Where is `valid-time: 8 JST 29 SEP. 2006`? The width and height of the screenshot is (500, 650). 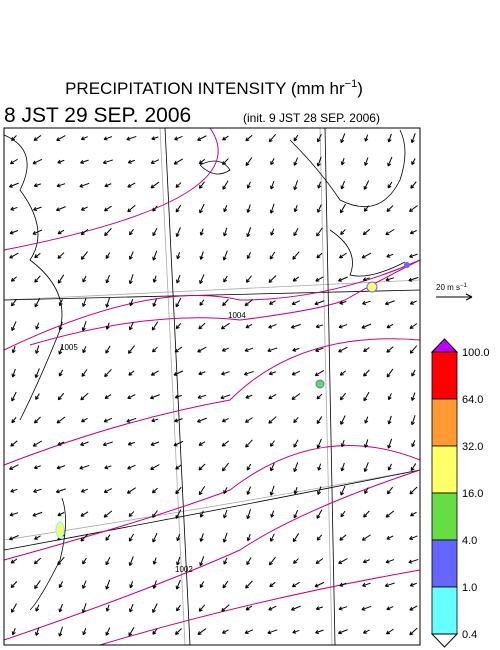
valid-time: 8 JST 29 SEP. 2006 is located at coordinates (97, 115).